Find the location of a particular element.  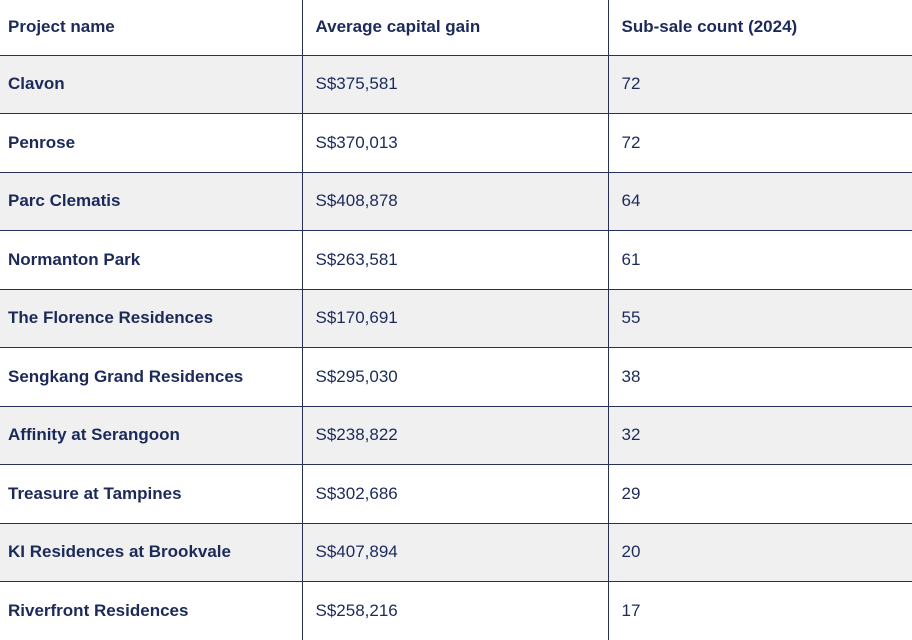

average-capital-gain-cell: S$408,878 is located at coordinates (455, 201).